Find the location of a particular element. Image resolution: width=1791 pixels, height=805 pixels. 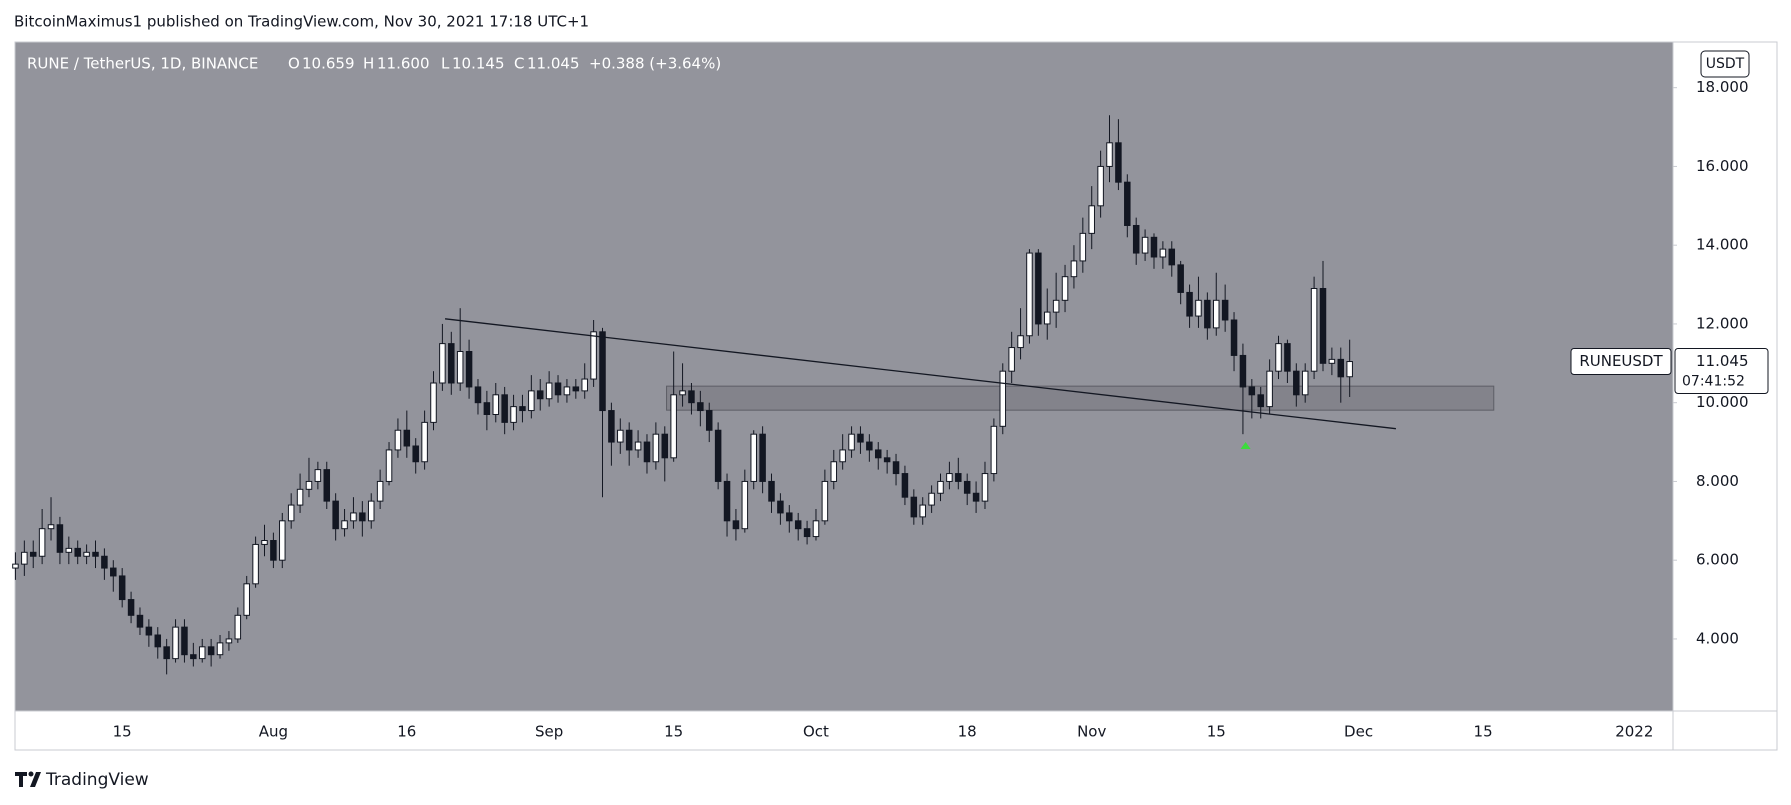

currency-box is located at coordinates (1725, 64).